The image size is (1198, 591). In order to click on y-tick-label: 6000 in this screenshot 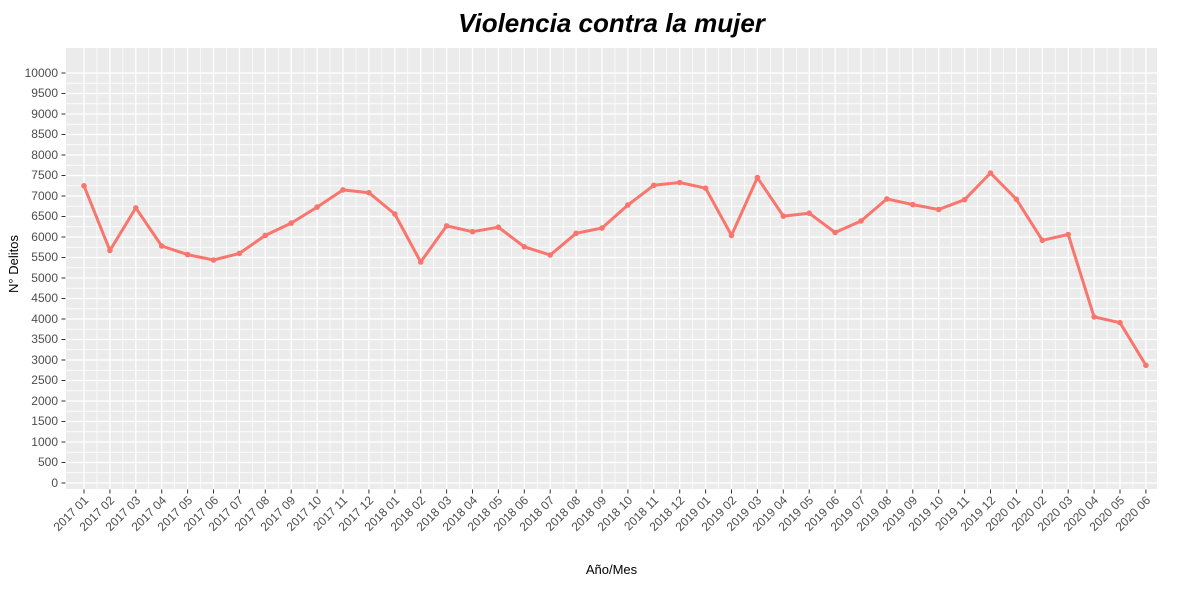, I will do `click(44, 236)`.